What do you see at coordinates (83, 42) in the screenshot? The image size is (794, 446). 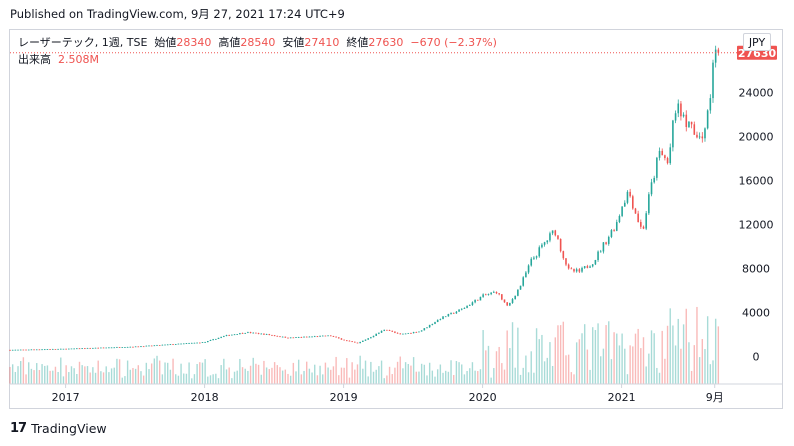 I see `symbol-title: レーザーテック, 1週, TSE` at bounding box center [83, 42].